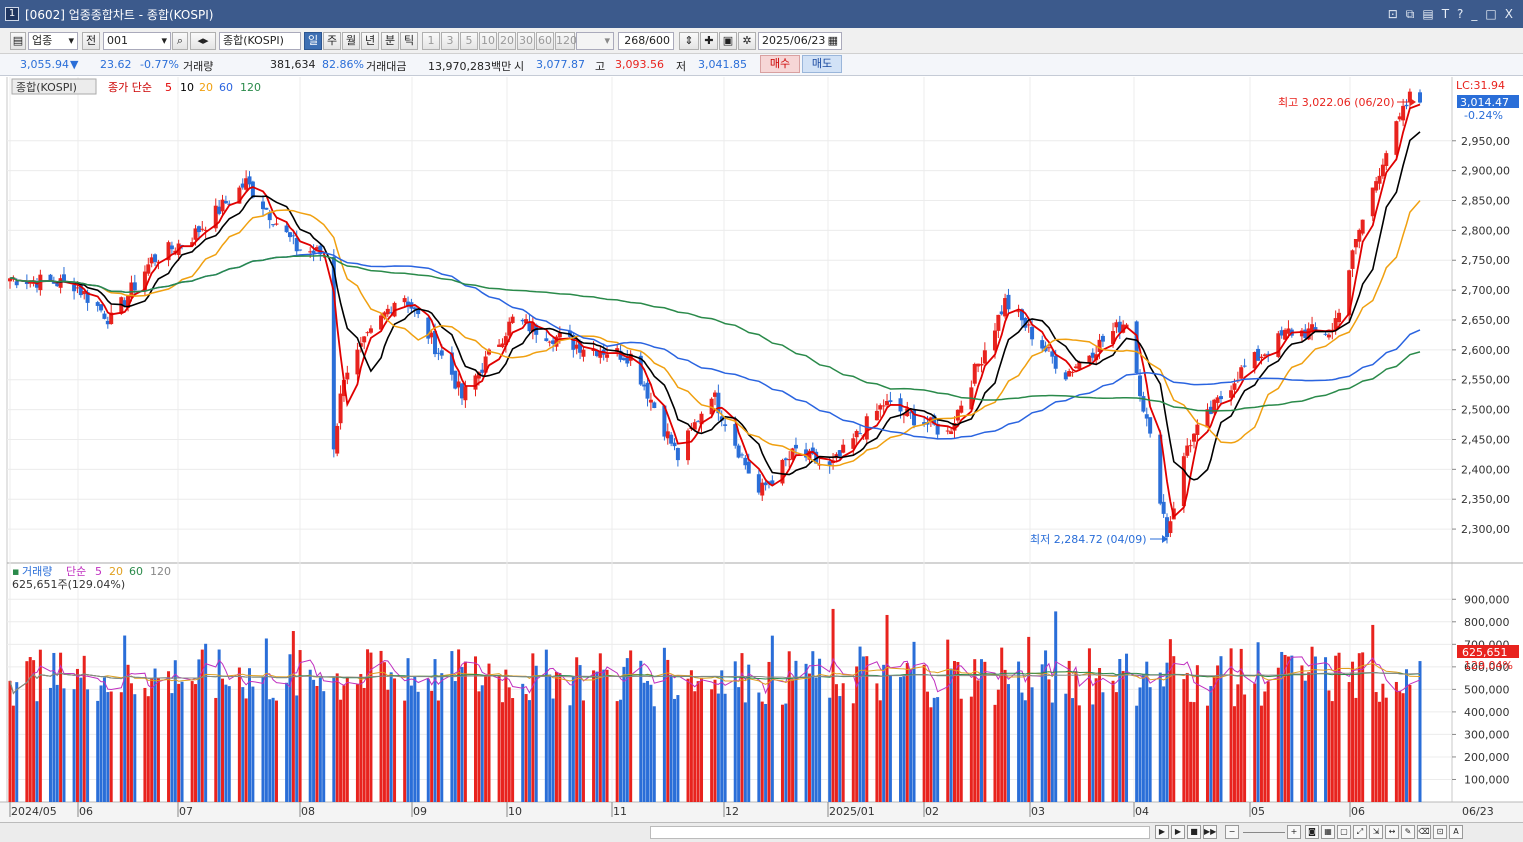  I want to click on zoom-in-icon: +, so click(1294, 832).